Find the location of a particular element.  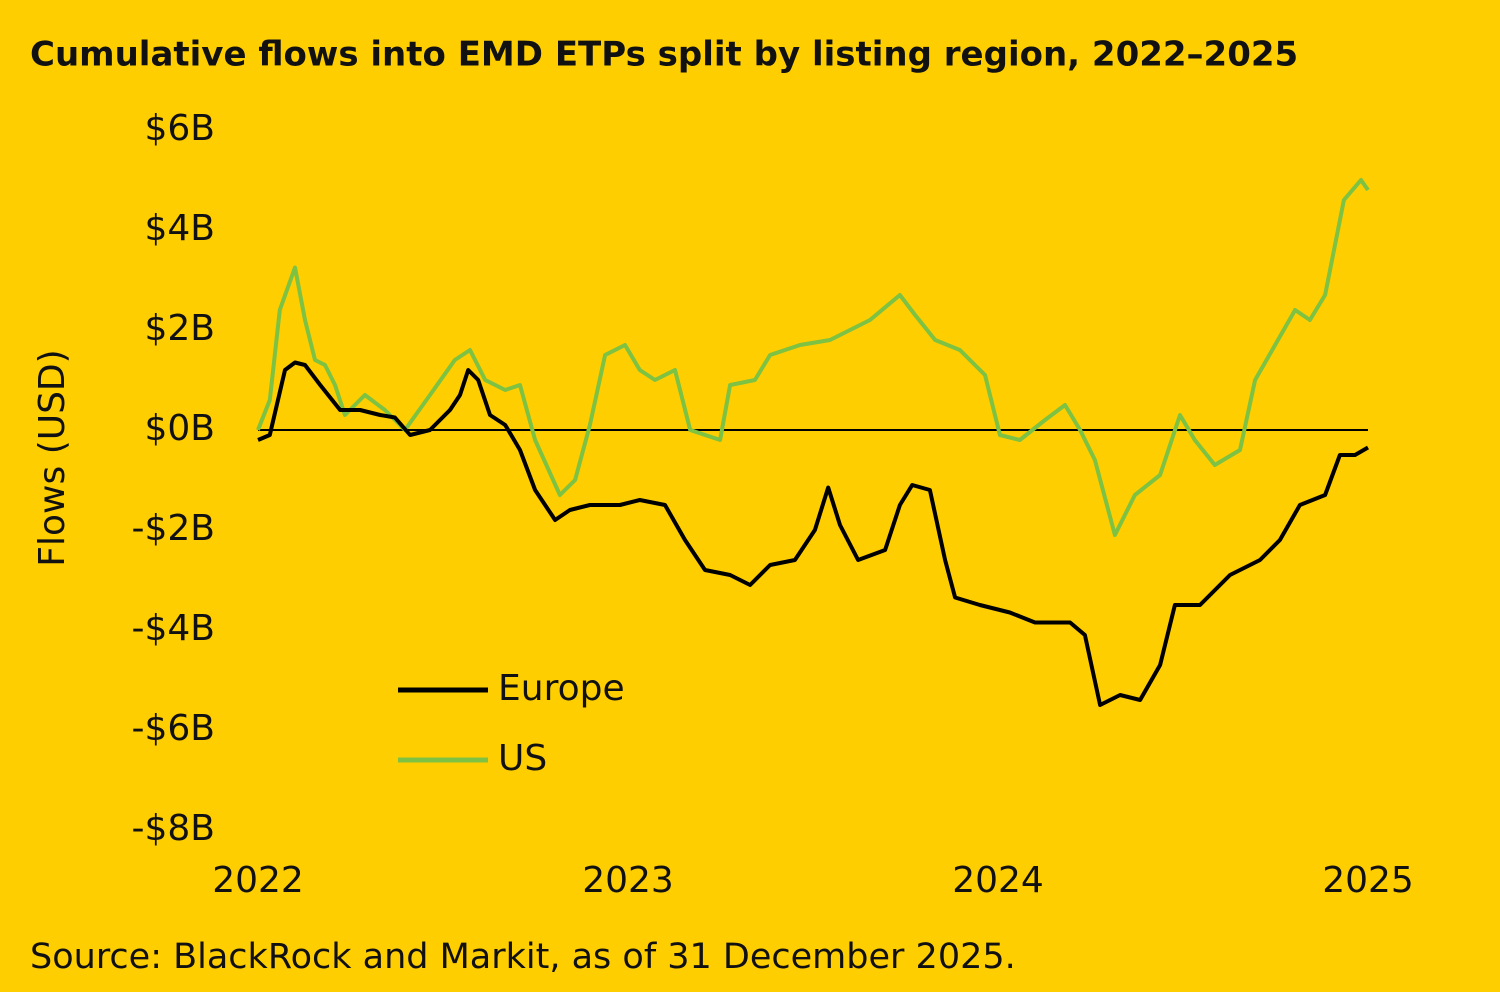

y-tick-label: -$8B is located at coordinates (174, 828).